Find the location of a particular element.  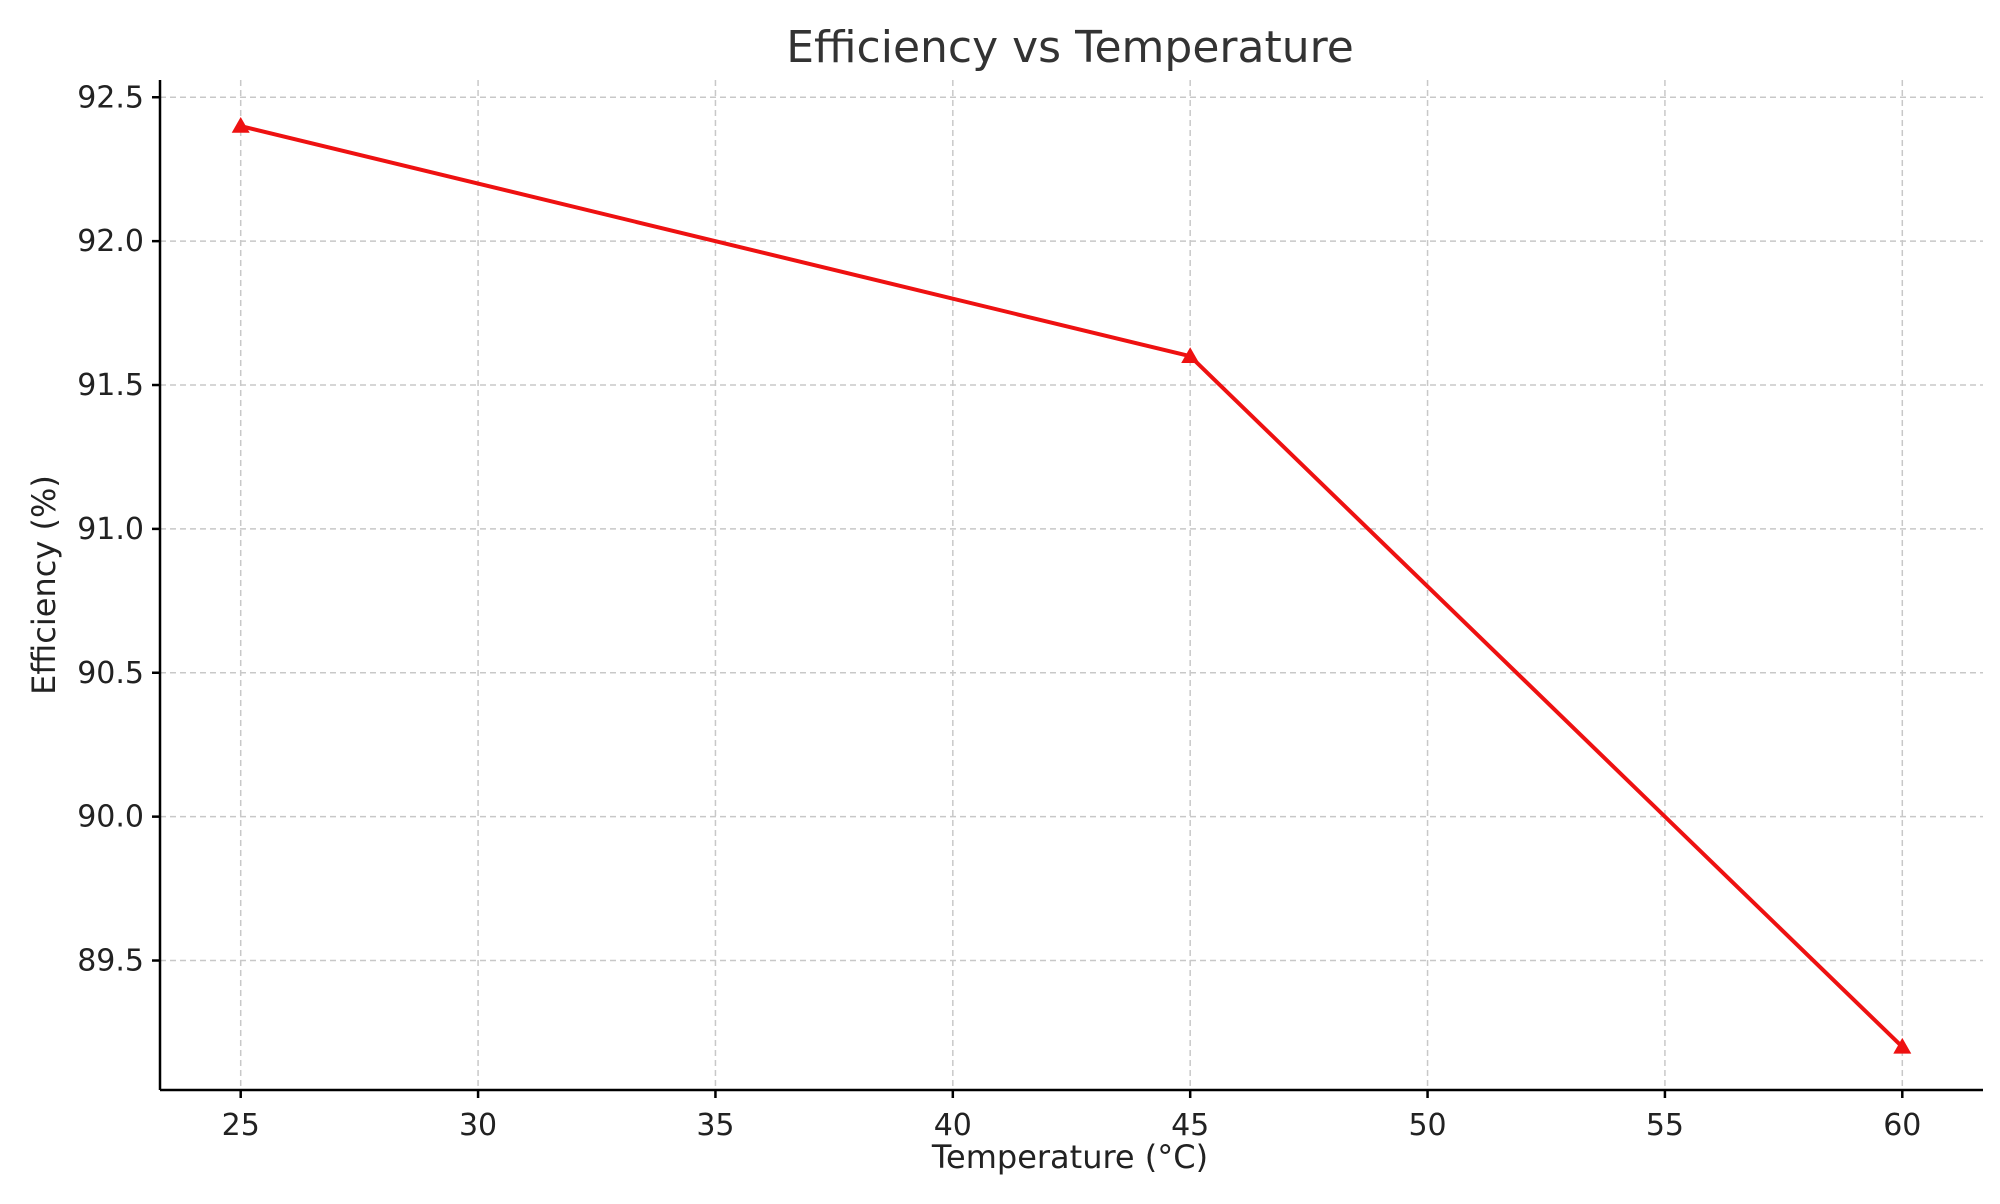

x-tick-label: 50 is located at coordinates (1427, 1125).